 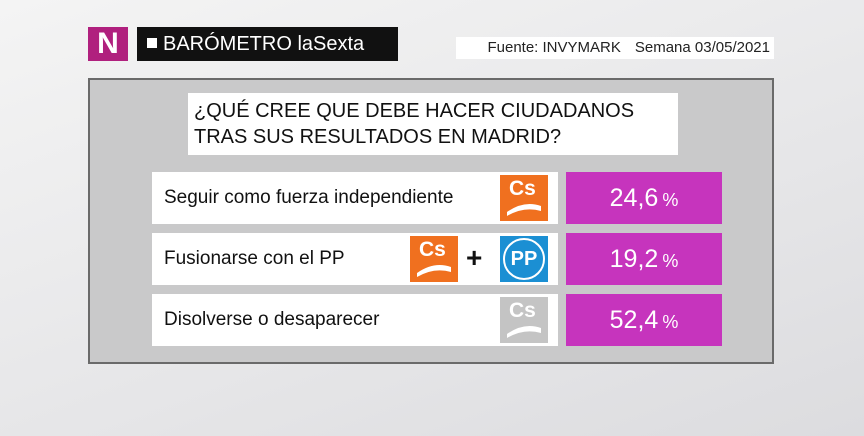 I want to click on source-box: Fuente: INVYMARK Semana 03/05/2021, so click(x=615, y=48).